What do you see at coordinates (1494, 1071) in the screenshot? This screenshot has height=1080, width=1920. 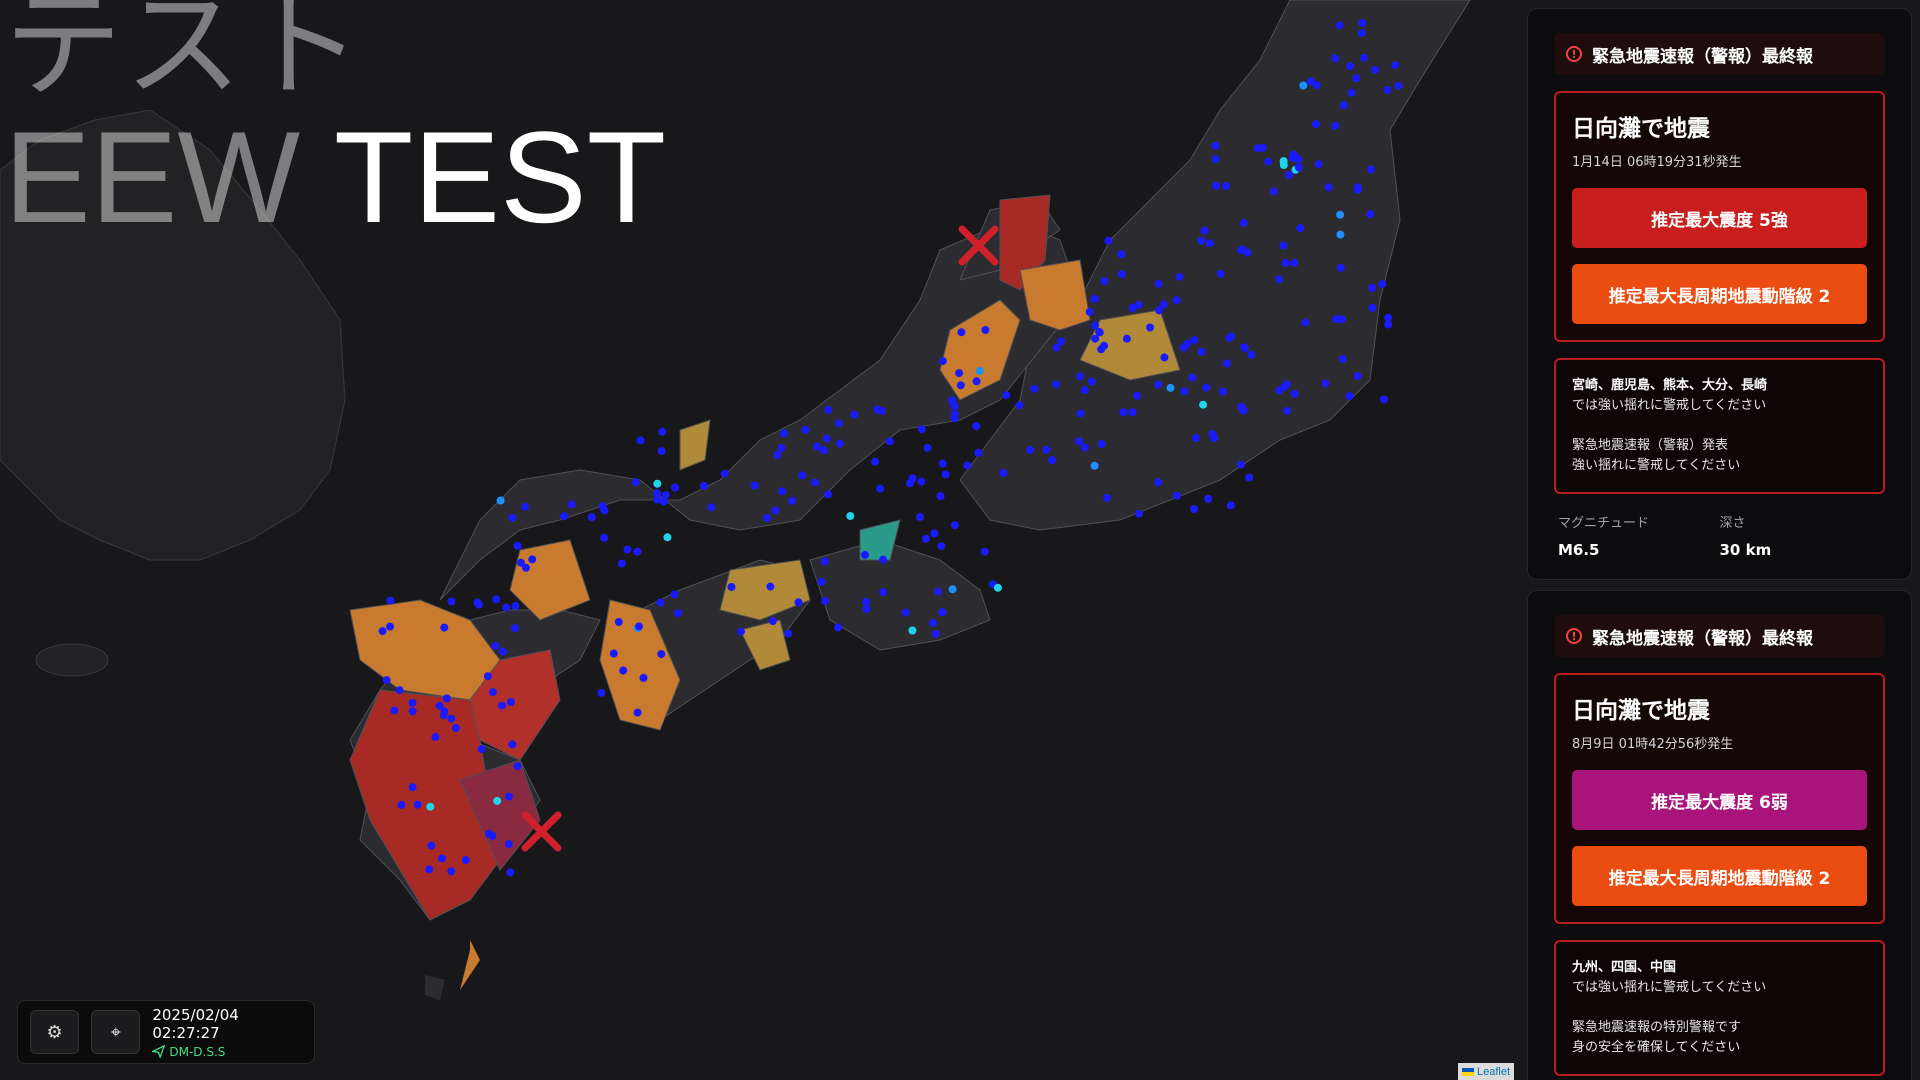 I see `leaflet-link: Leaflet` at bounding box center [1494, 1071].